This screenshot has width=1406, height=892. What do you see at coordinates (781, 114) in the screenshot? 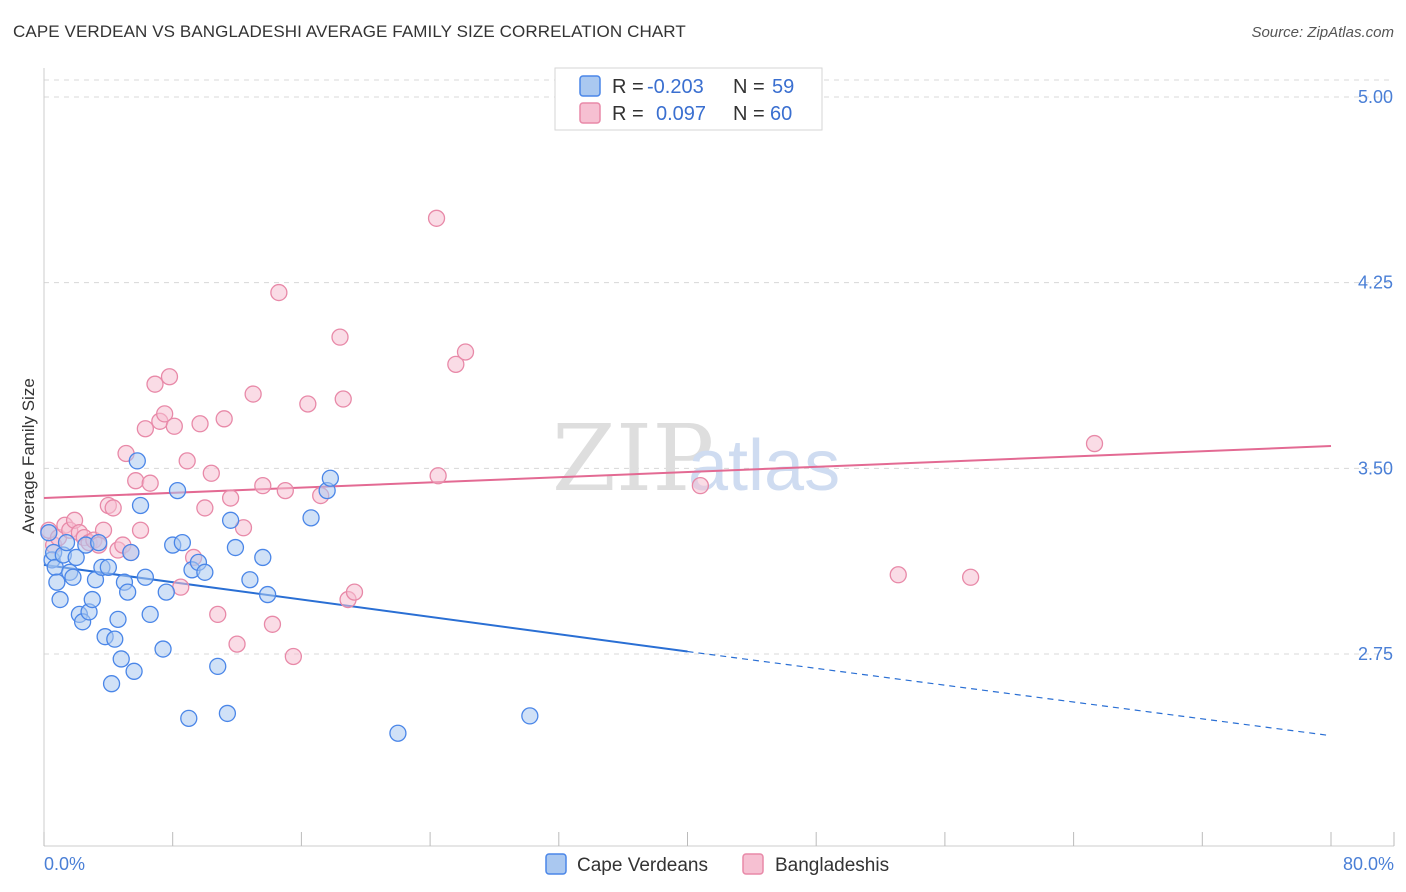
I see `legend-n-value-pink: 60` at bounding box center [781, 114].